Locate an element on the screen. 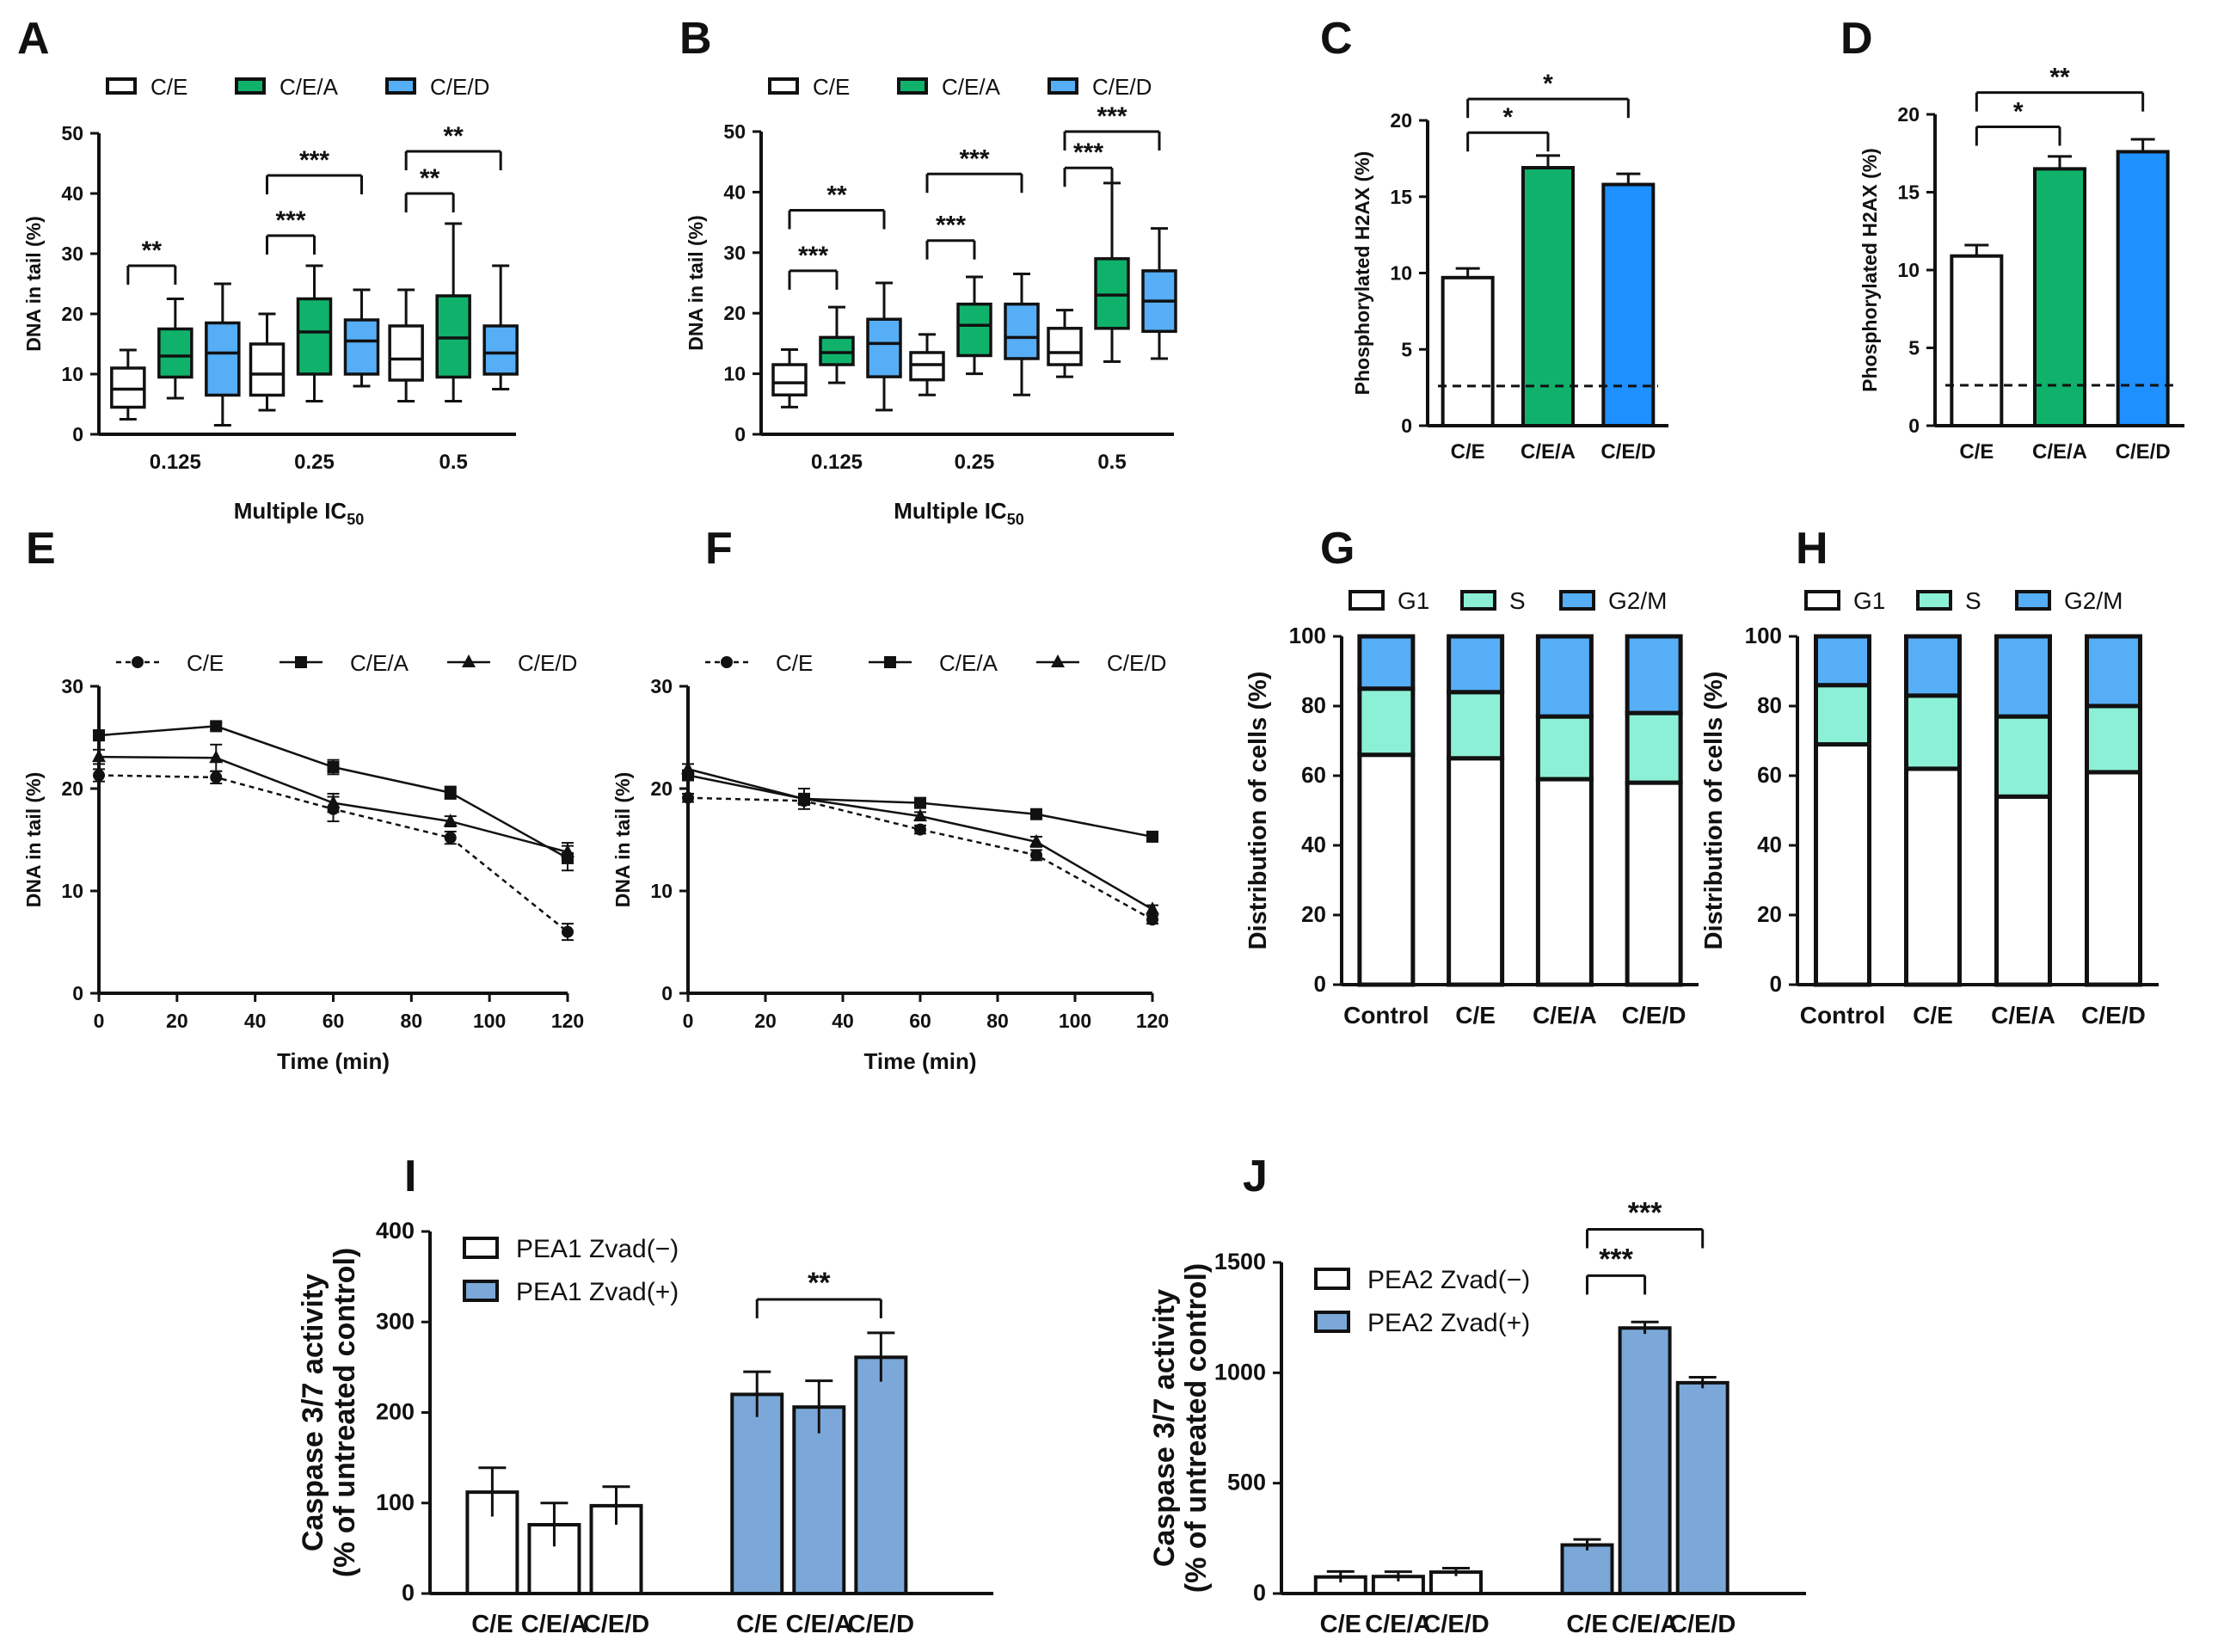 This screenshot has width=2224, height=1652. significance-label: * is located at coordinates (1507, 117).